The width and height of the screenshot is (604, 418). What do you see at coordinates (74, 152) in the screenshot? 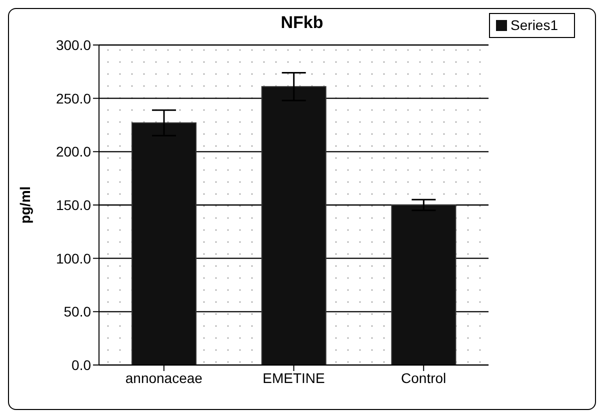
I see `y-tick-label: 200.0` at bounding box center [74, 152].